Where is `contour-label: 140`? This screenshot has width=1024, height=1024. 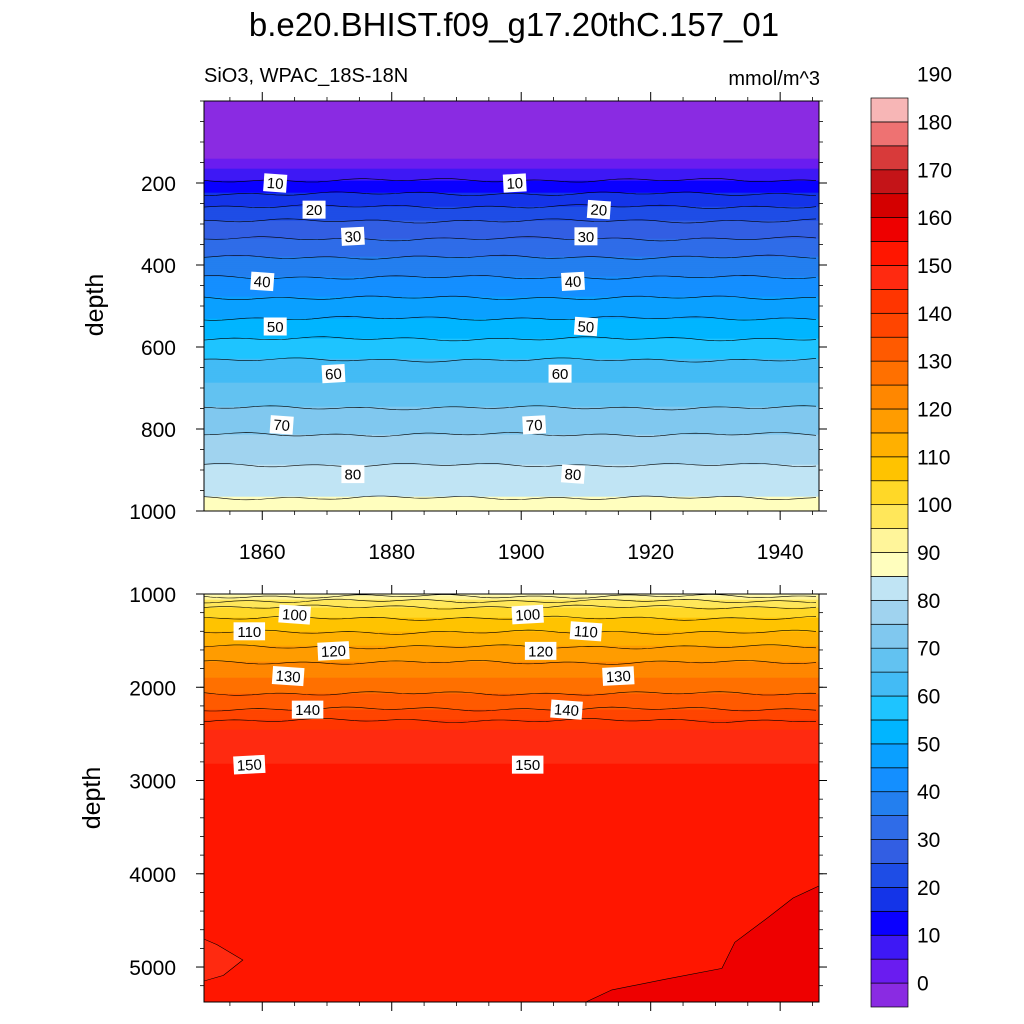 contour-label: 140 is located at coordinates (566, 709).